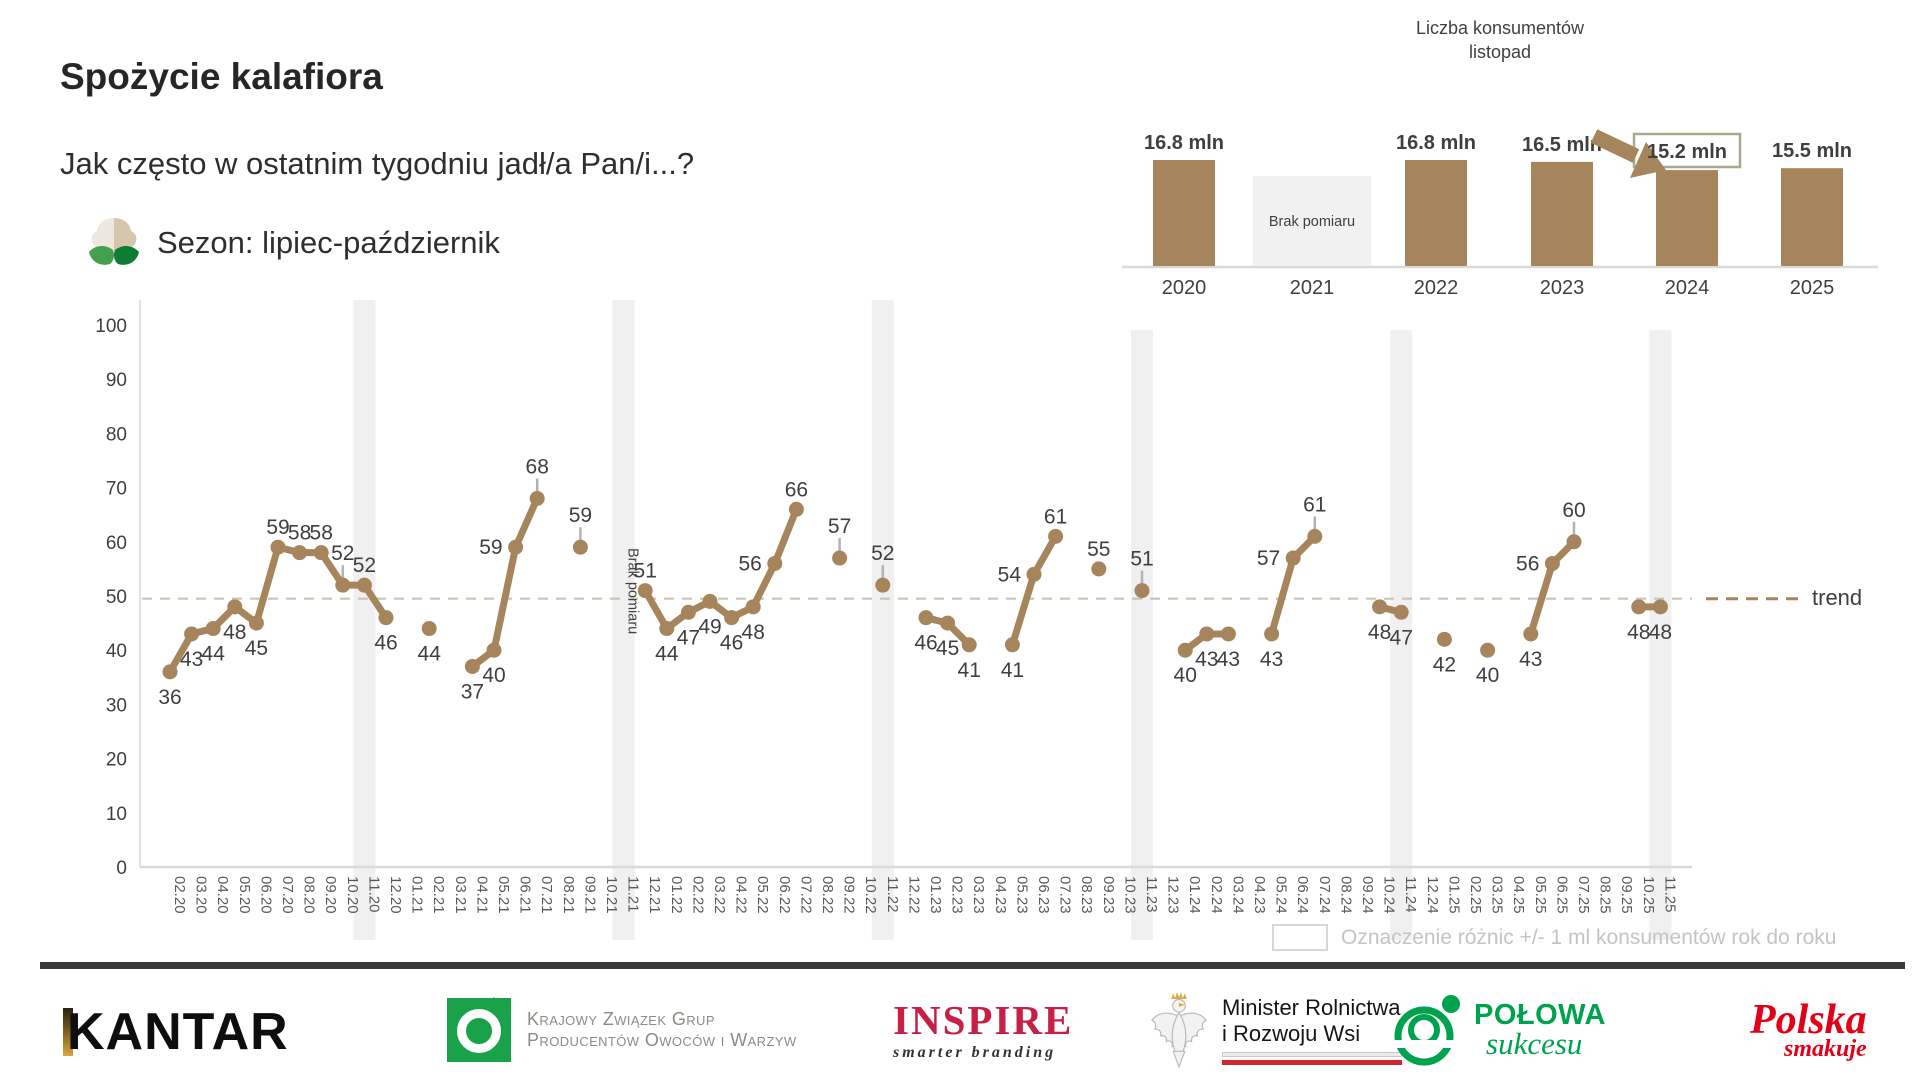  I want to click on arrow-shaft-icon, so click(1615, 146).